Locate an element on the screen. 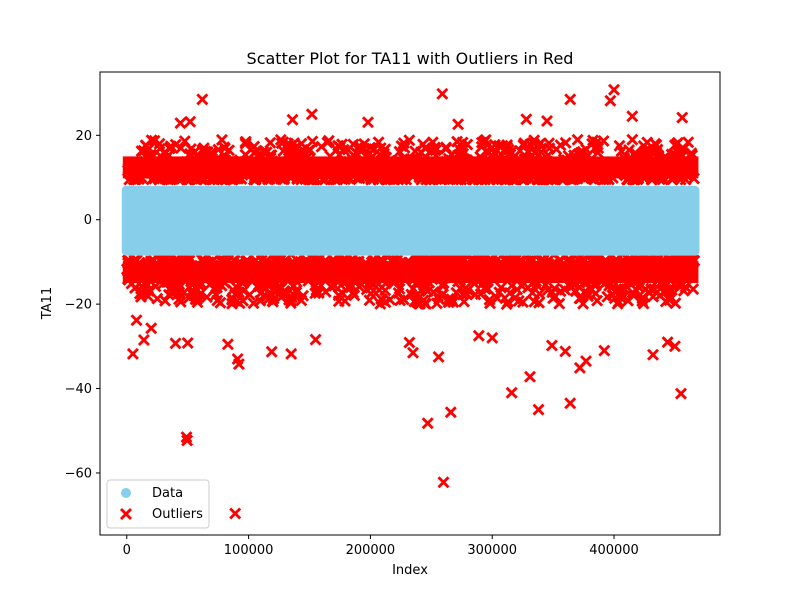  x-axis-label: Index is located at coordinates (410, 570).